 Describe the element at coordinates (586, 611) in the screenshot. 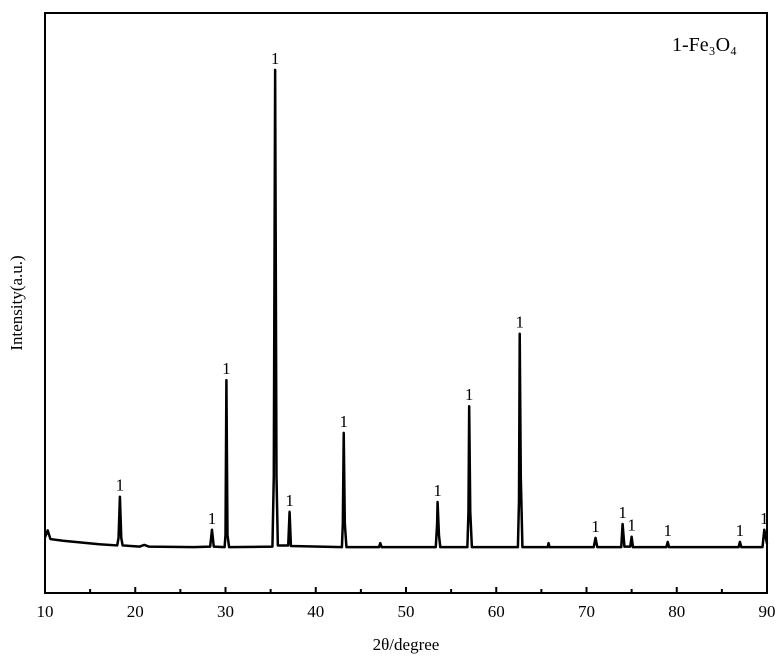

I see `x-tick-label: 70` at that location.